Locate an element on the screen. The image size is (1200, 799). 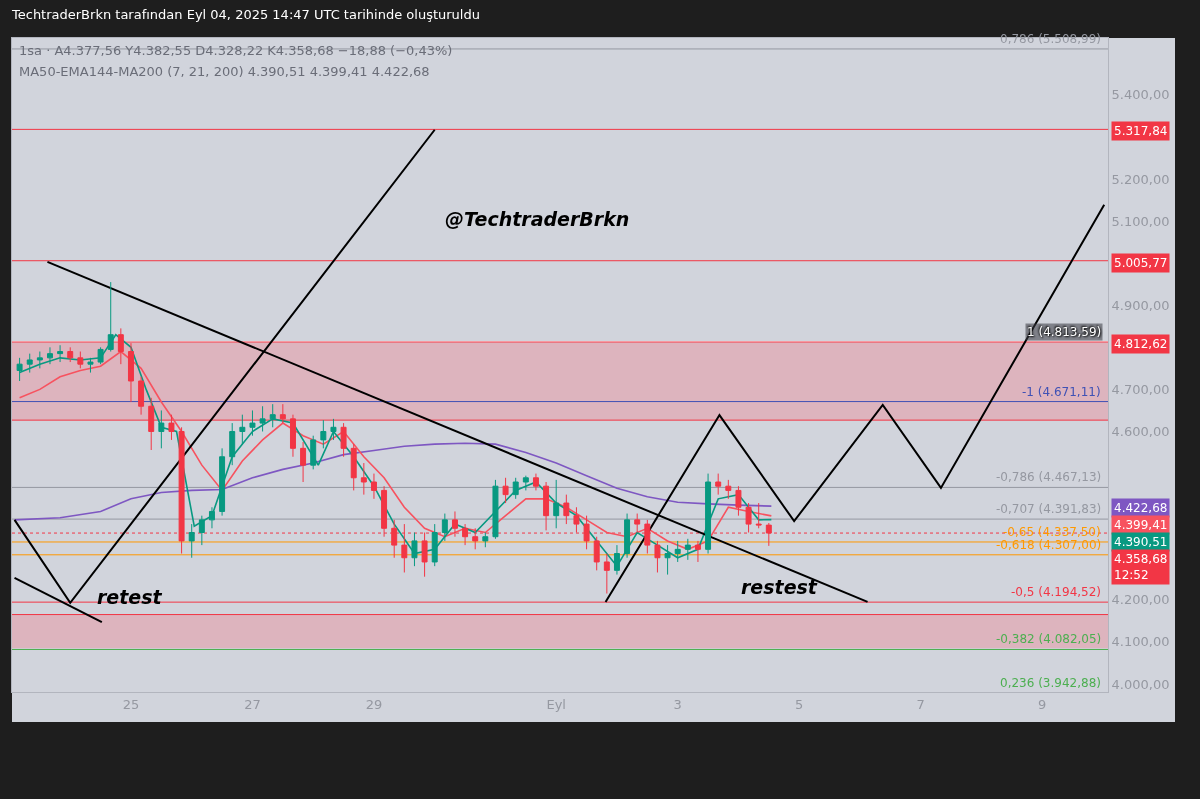
x-tick-label: 25 is located at coordinates (131, 704).